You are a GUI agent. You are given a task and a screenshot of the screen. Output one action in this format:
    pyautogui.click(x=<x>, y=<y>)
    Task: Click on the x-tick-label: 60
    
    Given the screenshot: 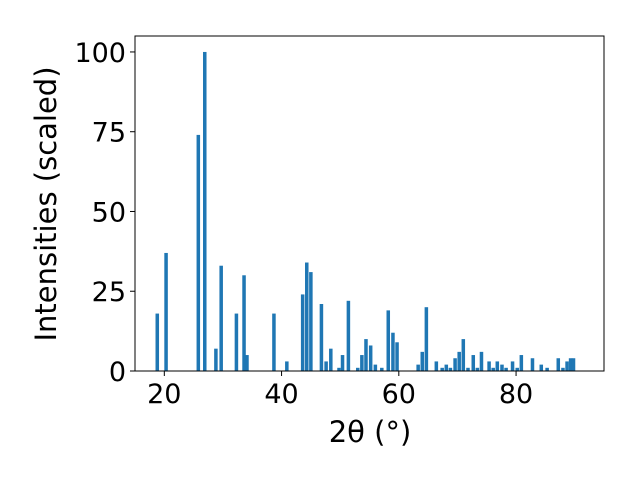 What is the action you would take?
    pyautogui.click(x=399, y=394)
    